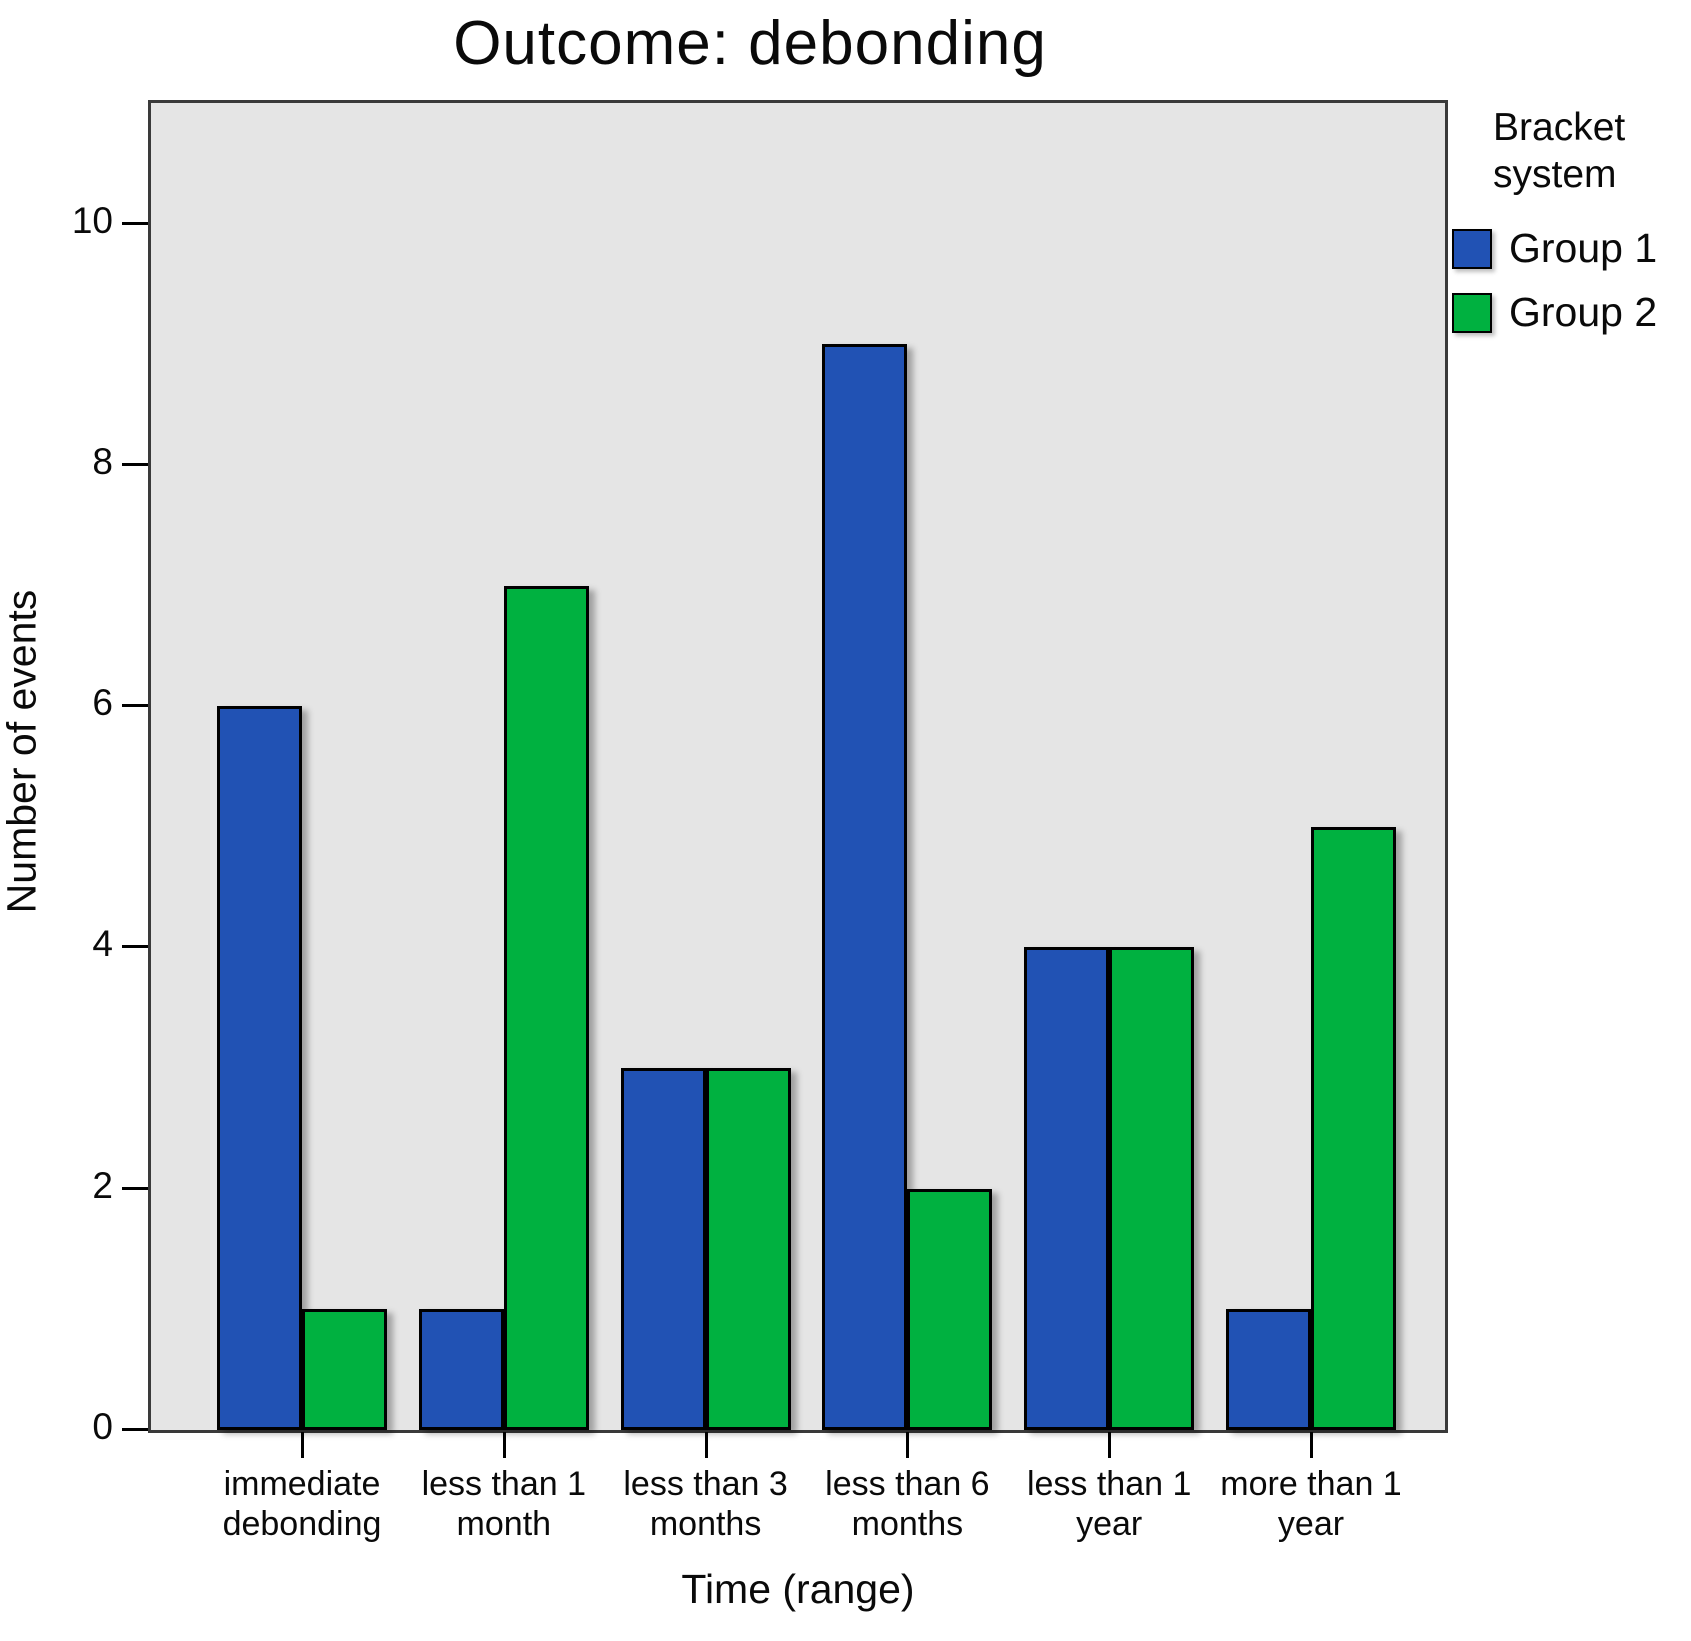 The image size is (1691, 1641). I want to click on bar-group2-cat6, so click(1353, 1128).